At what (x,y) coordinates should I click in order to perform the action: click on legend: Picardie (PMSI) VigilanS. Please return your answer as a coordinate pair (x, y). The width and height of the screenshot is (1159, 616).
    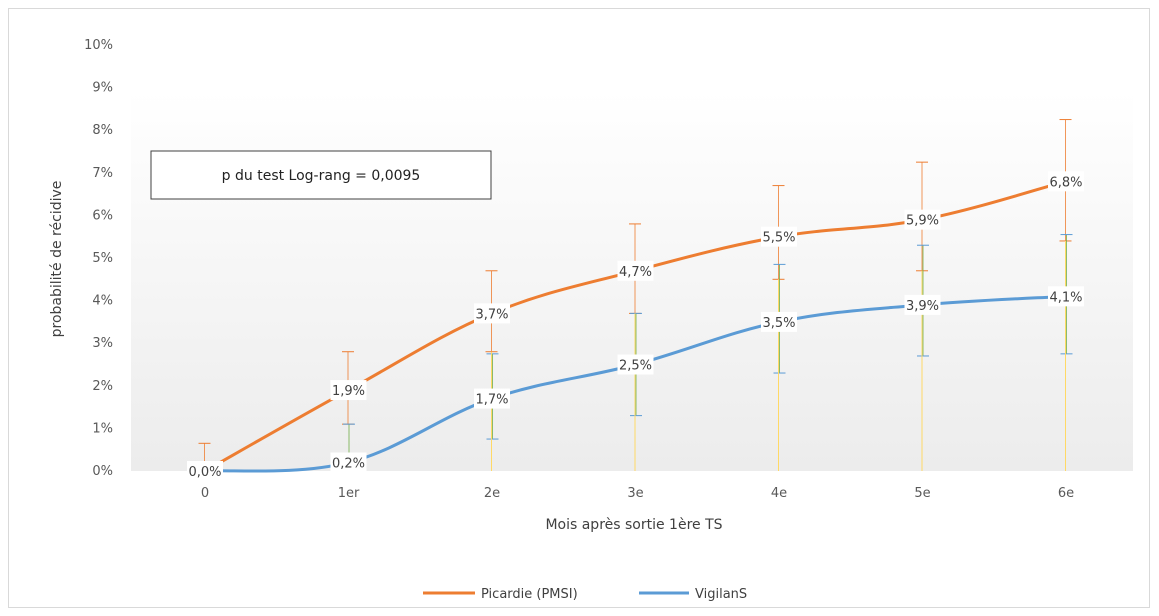
    Looking at the image, I should click on (585, 594).